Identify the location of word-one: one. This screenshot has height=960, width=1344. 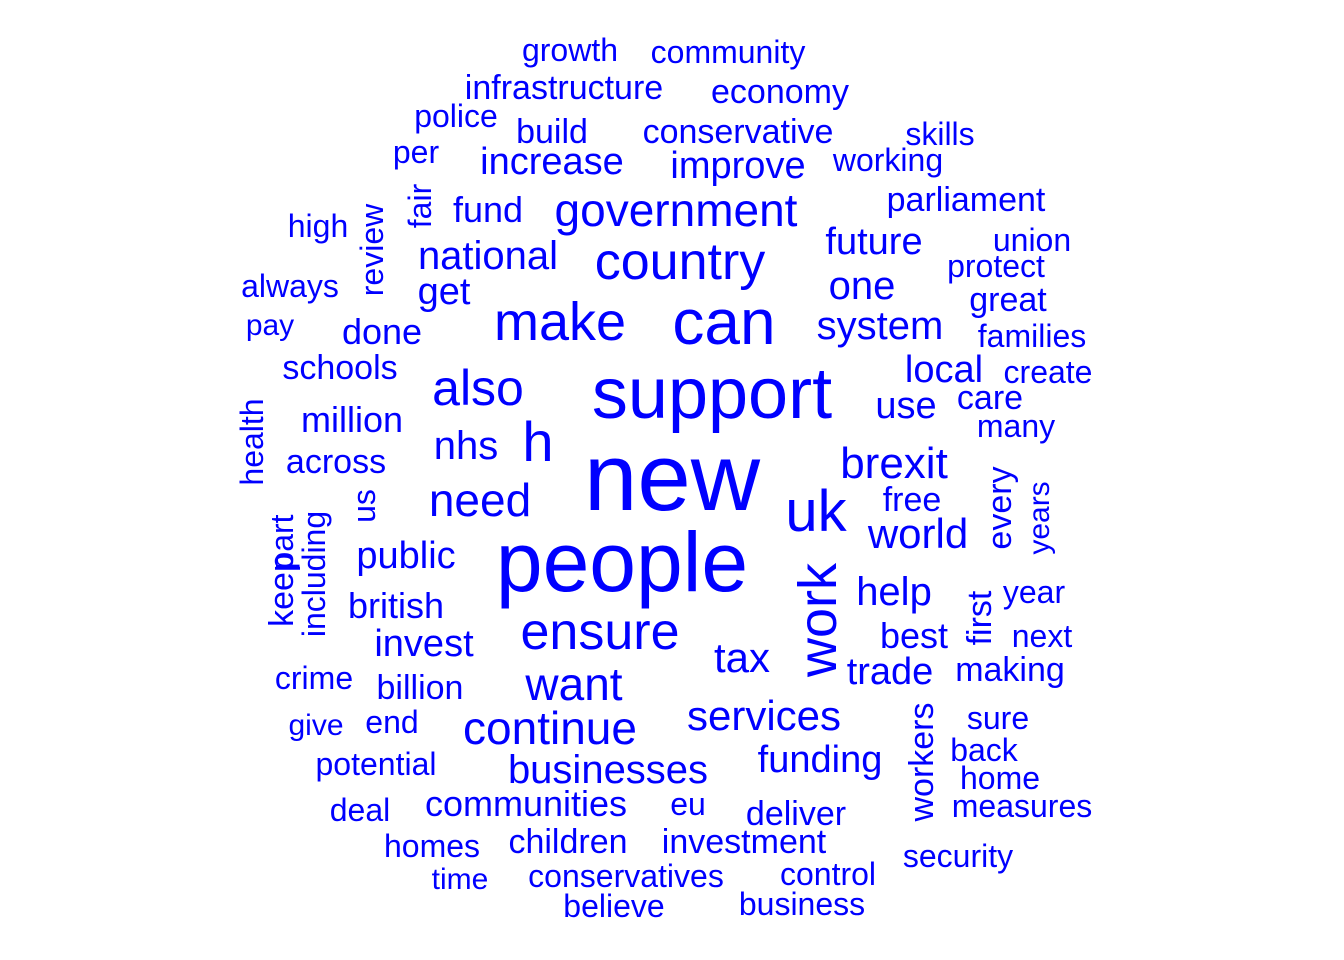
(862, 286).